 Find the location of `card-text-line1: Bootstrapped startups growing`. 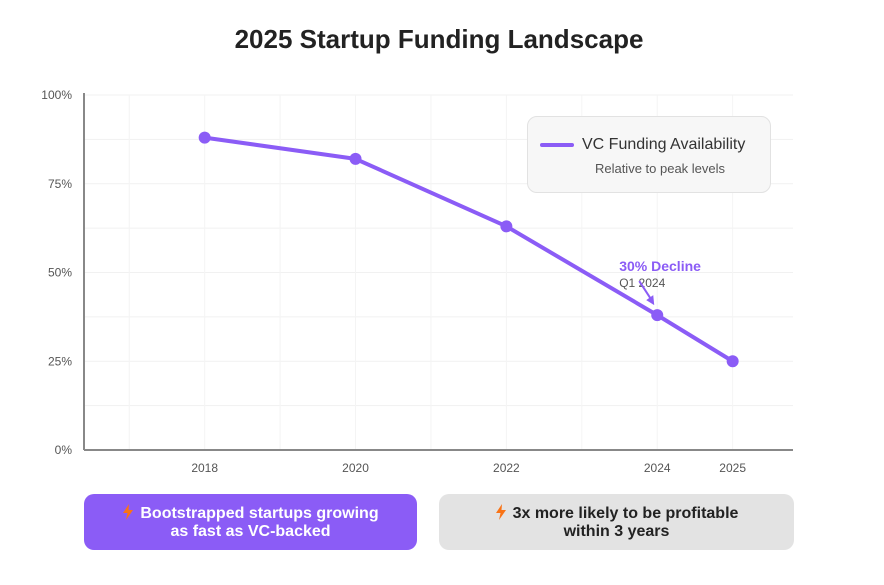

card-text-line1: Bootstrapped startups growing is located at coordinates (259, 513).